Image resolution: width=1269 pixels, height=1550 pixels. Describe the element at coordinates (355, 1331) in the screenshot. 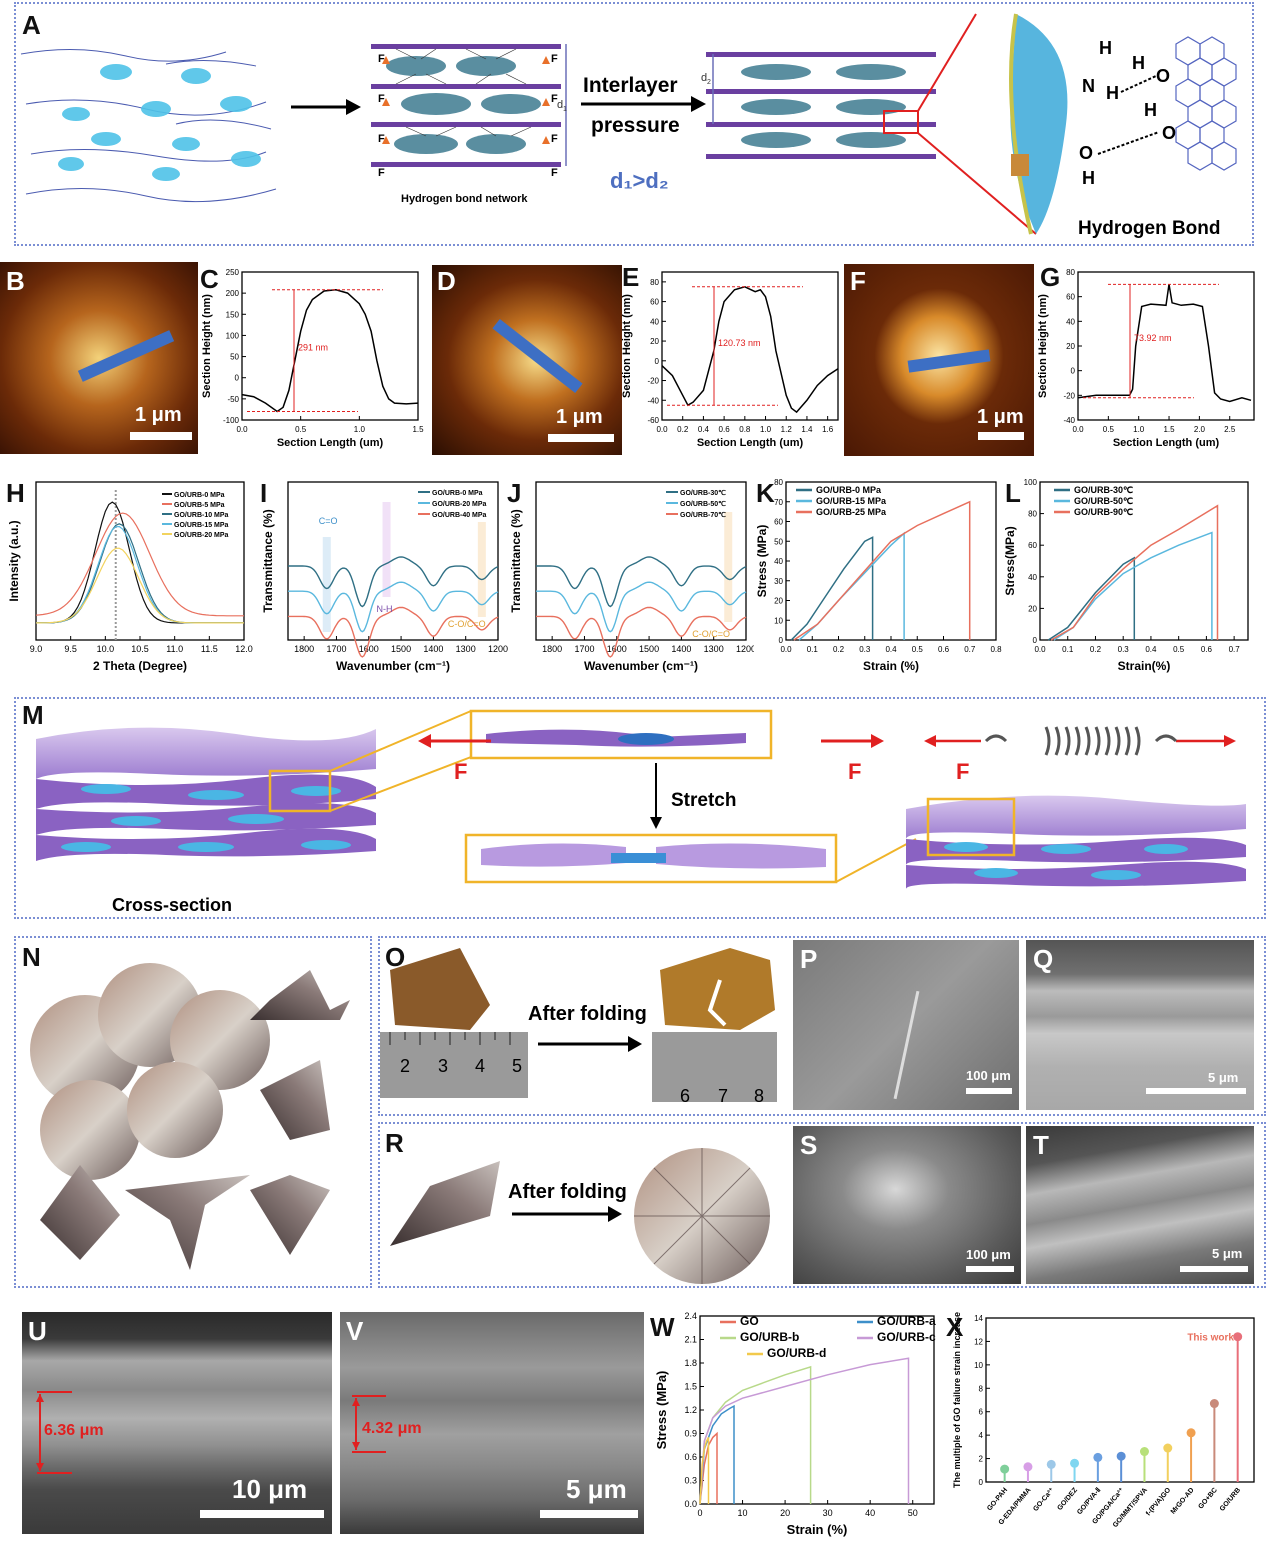

I see `panel-label-v: V` at that location.